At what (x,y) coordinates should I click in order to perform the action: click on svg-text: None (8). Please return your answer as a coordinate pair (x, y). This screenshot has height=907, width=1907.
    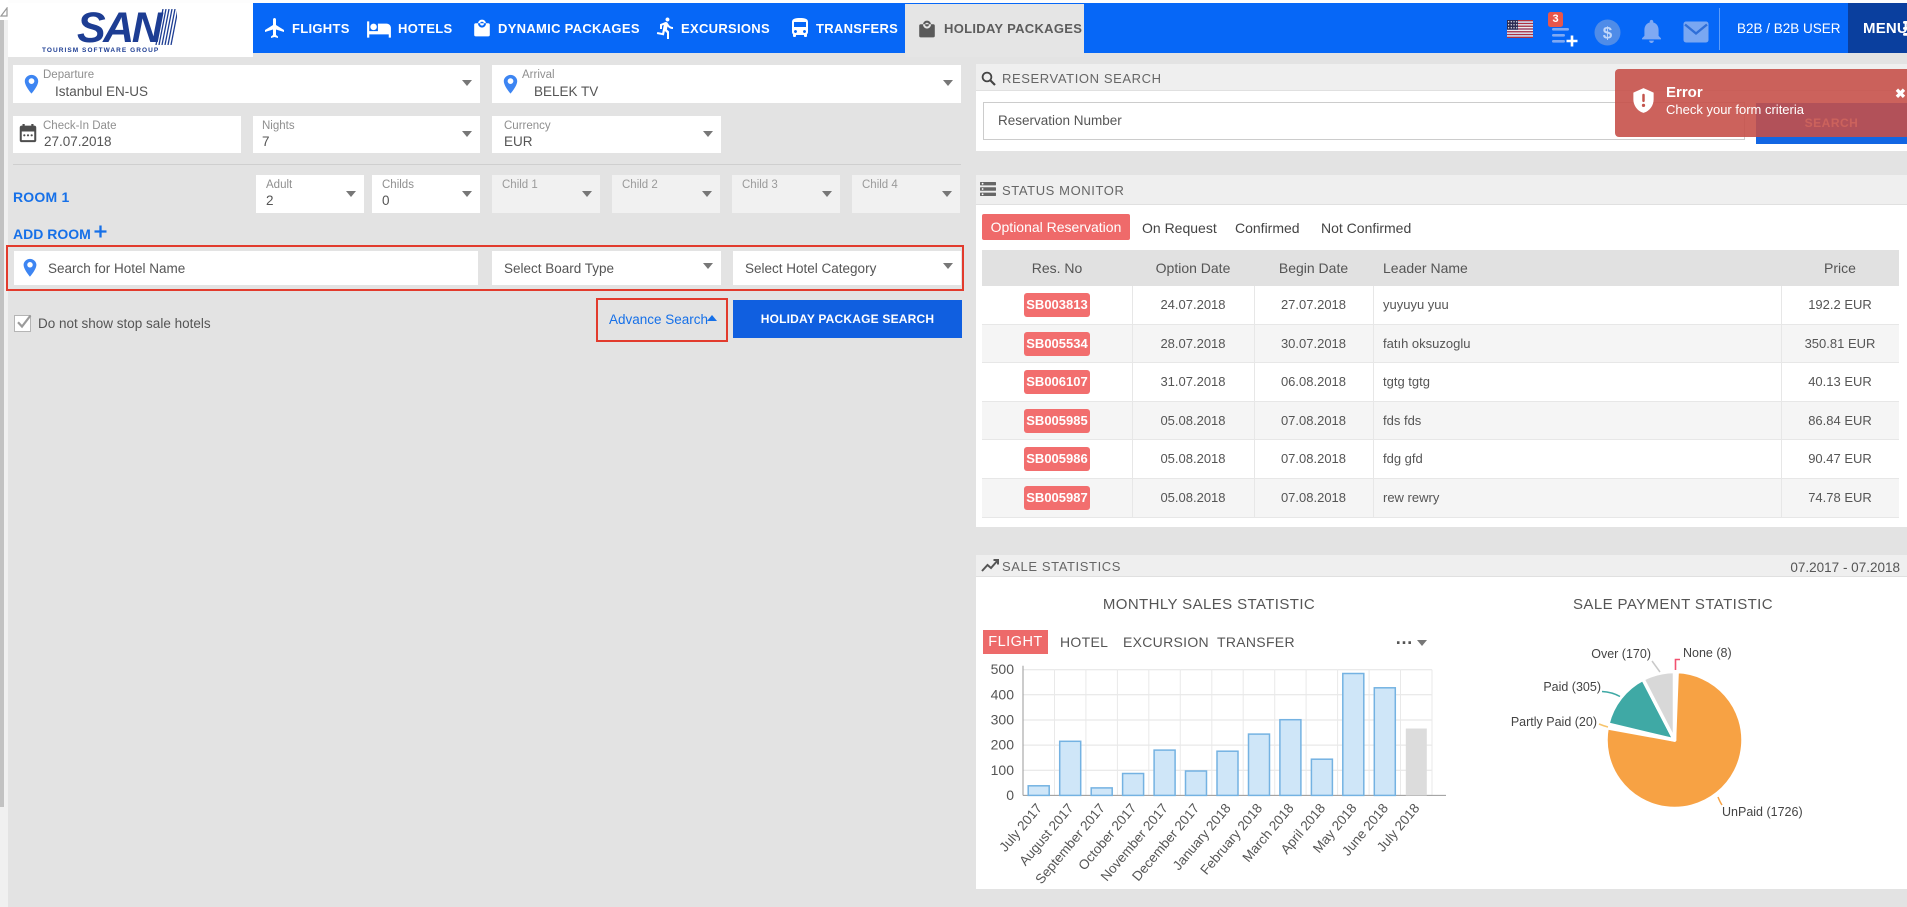
    Looking at the image, I should click on (1707, 653).